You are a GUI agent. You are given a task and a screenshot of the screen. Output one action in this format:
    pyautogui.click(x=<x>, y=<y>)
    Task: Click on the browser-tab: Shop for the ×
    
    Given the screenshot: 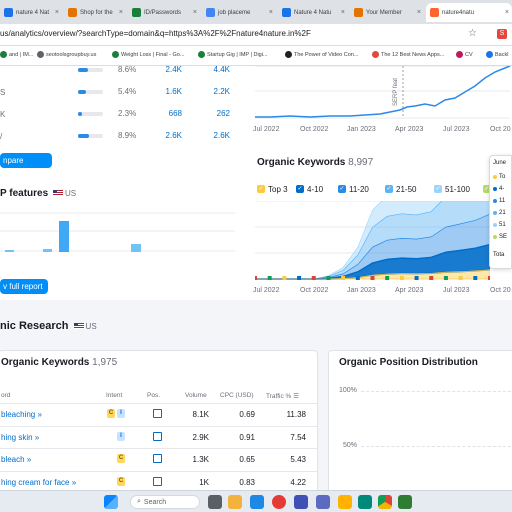 What is the action you would take?
    pyautogui.click(x=95, y=12)
    